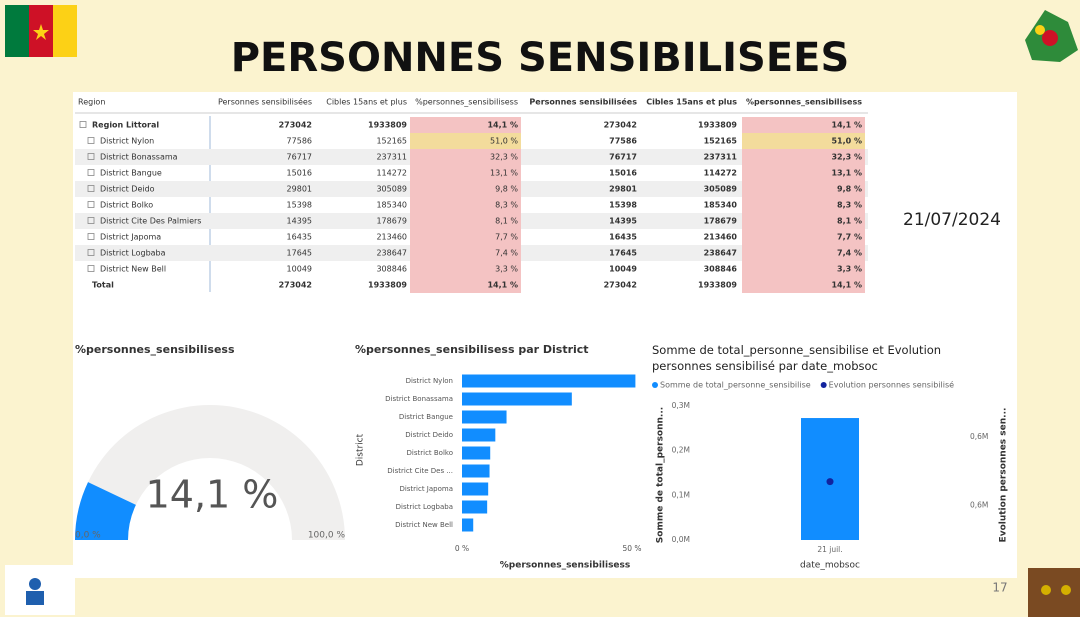 The width and height of the screenshot is (1080, 617). What do you see at coordinates (506, 237) in the screenshot?
I see `cell: 7,7 %` at bounding box center [506, 237].